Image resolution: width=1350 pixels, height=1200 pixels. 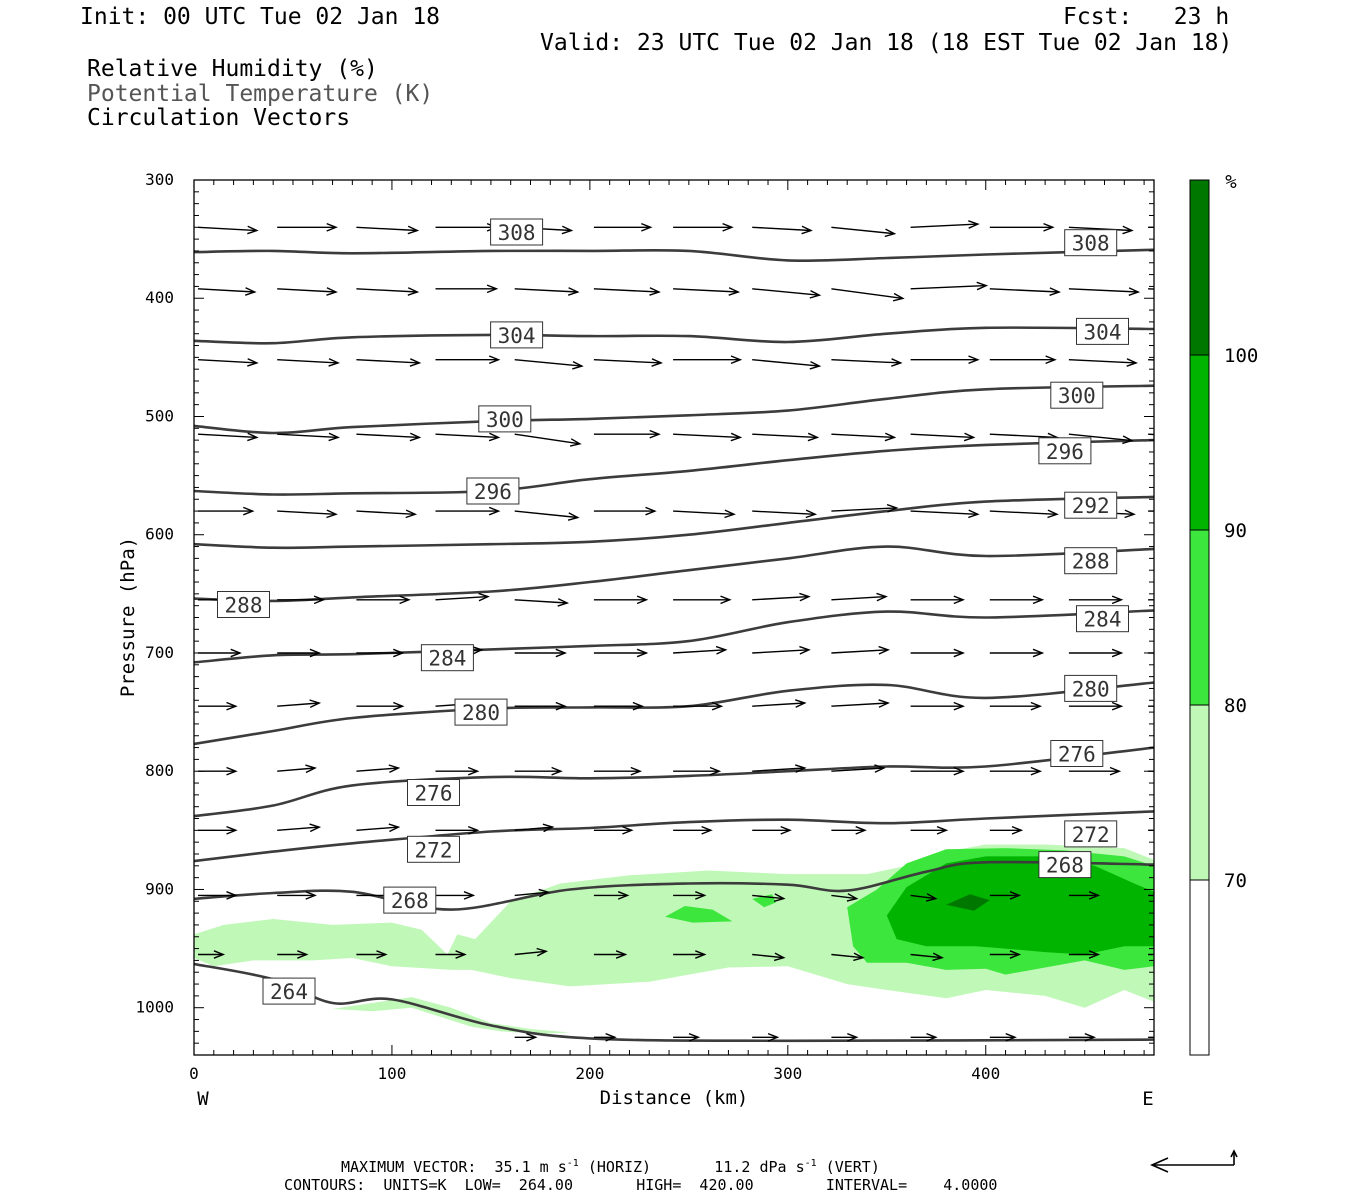 I want to click on contour-label-text: 308, so click(x=517, y=233).